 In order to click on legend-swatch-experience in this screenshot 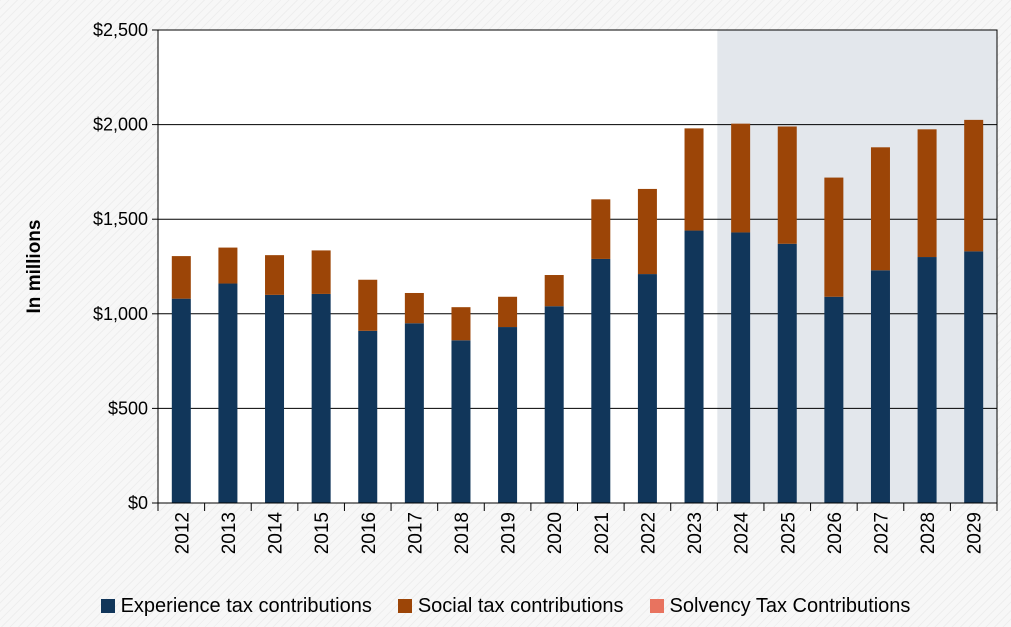, I will do `click(107, 606)`.